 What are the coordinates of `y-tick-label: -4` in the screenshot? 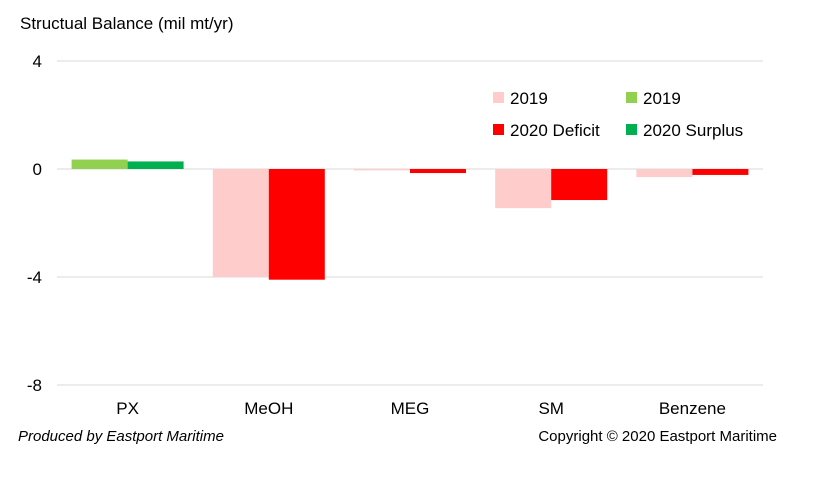 It's located at (34, 277).